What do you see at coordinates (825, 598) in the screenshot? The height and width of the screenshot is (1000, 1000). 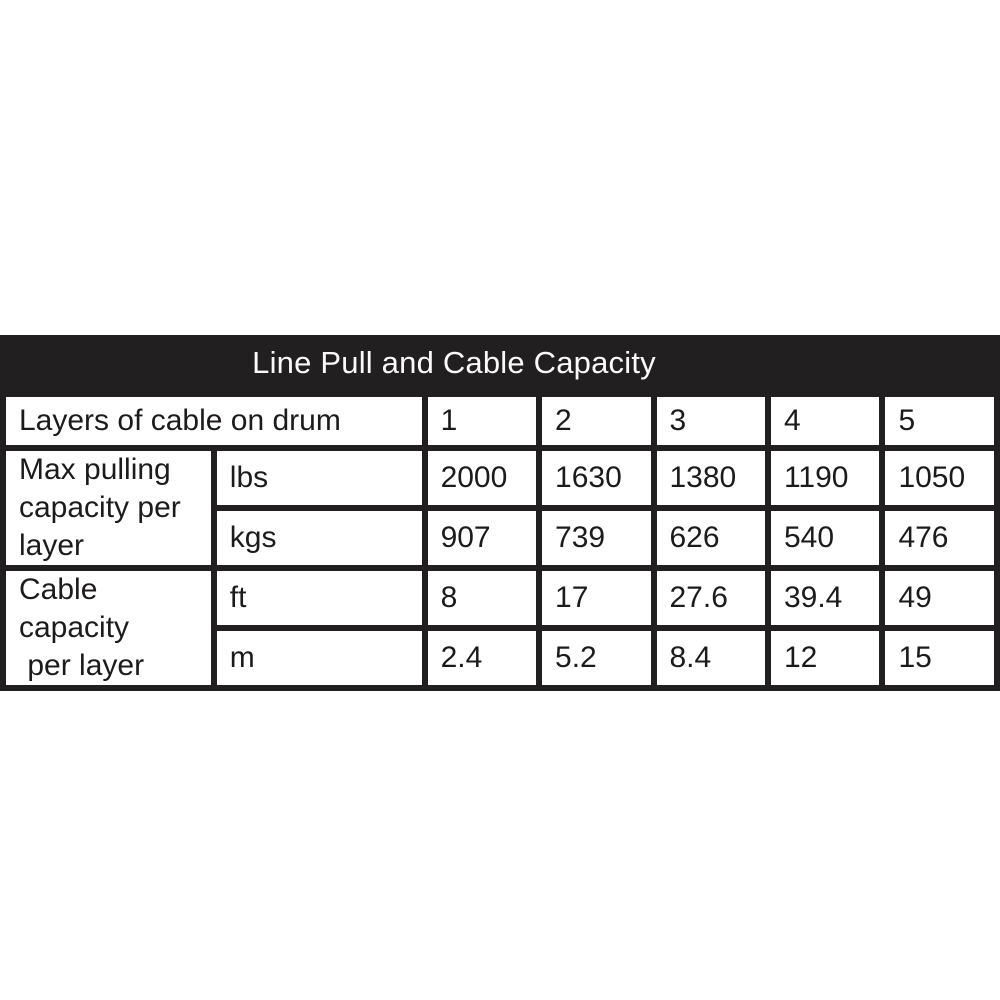 I see `table-cell-ft-4: 39.4` at bounding box center [825, 598].